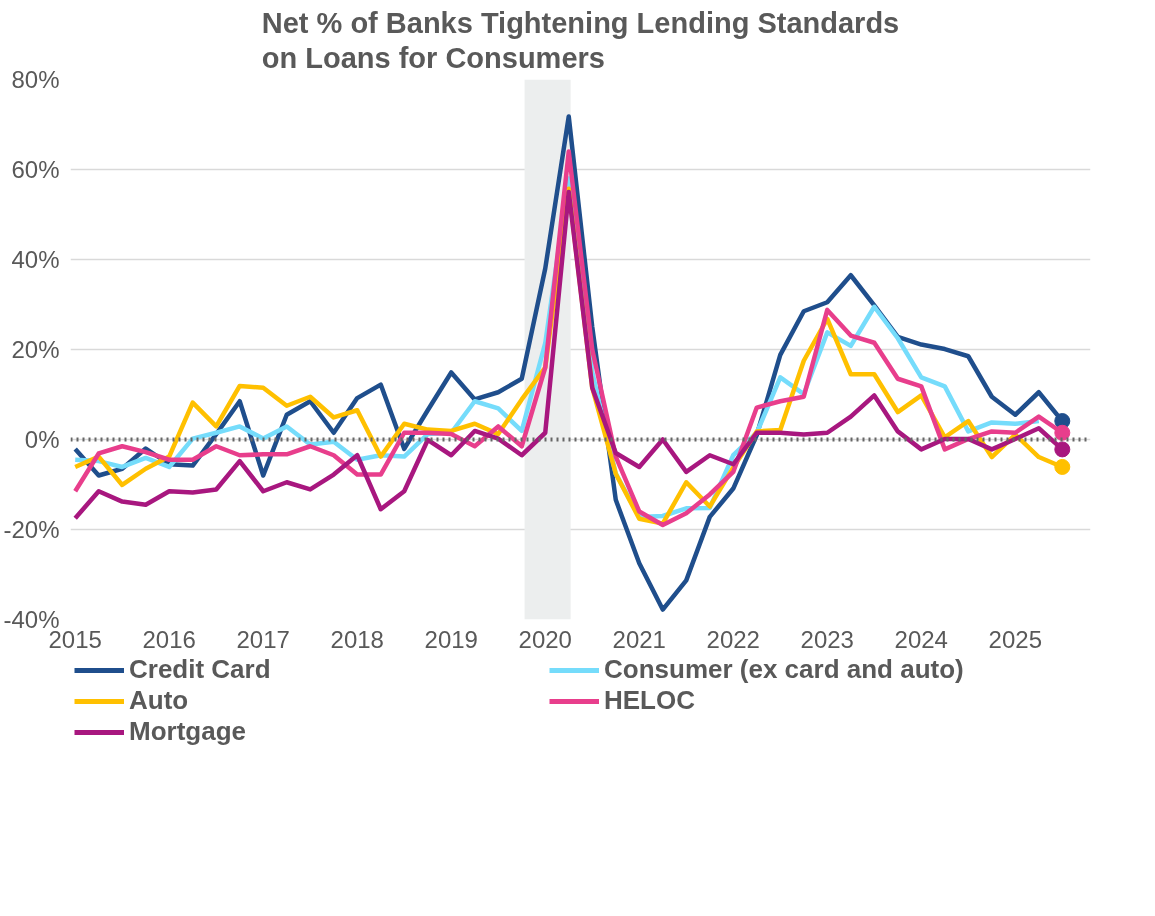 This screenshot has height=916, width=1155. Describe the element at coordinates (159, 700) in the screenshot. I see `legend-label: Auto` at that location.